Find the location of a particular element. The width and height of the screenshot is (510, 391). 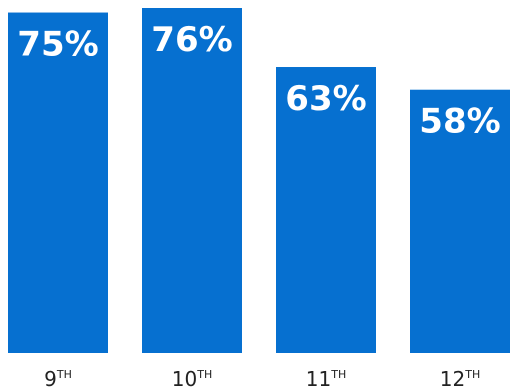

x-tick-label: 10TH is located at coordinates (192, 379).